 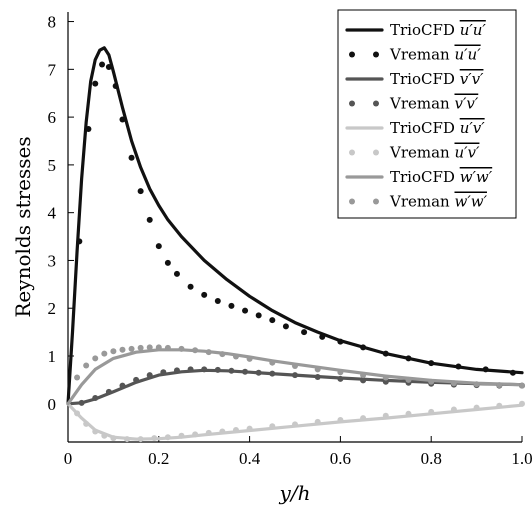 What do you see at coordinates (52, 165) in the screenshot?
I see `y-tick-label: 5` at bounding box center [52, 165].